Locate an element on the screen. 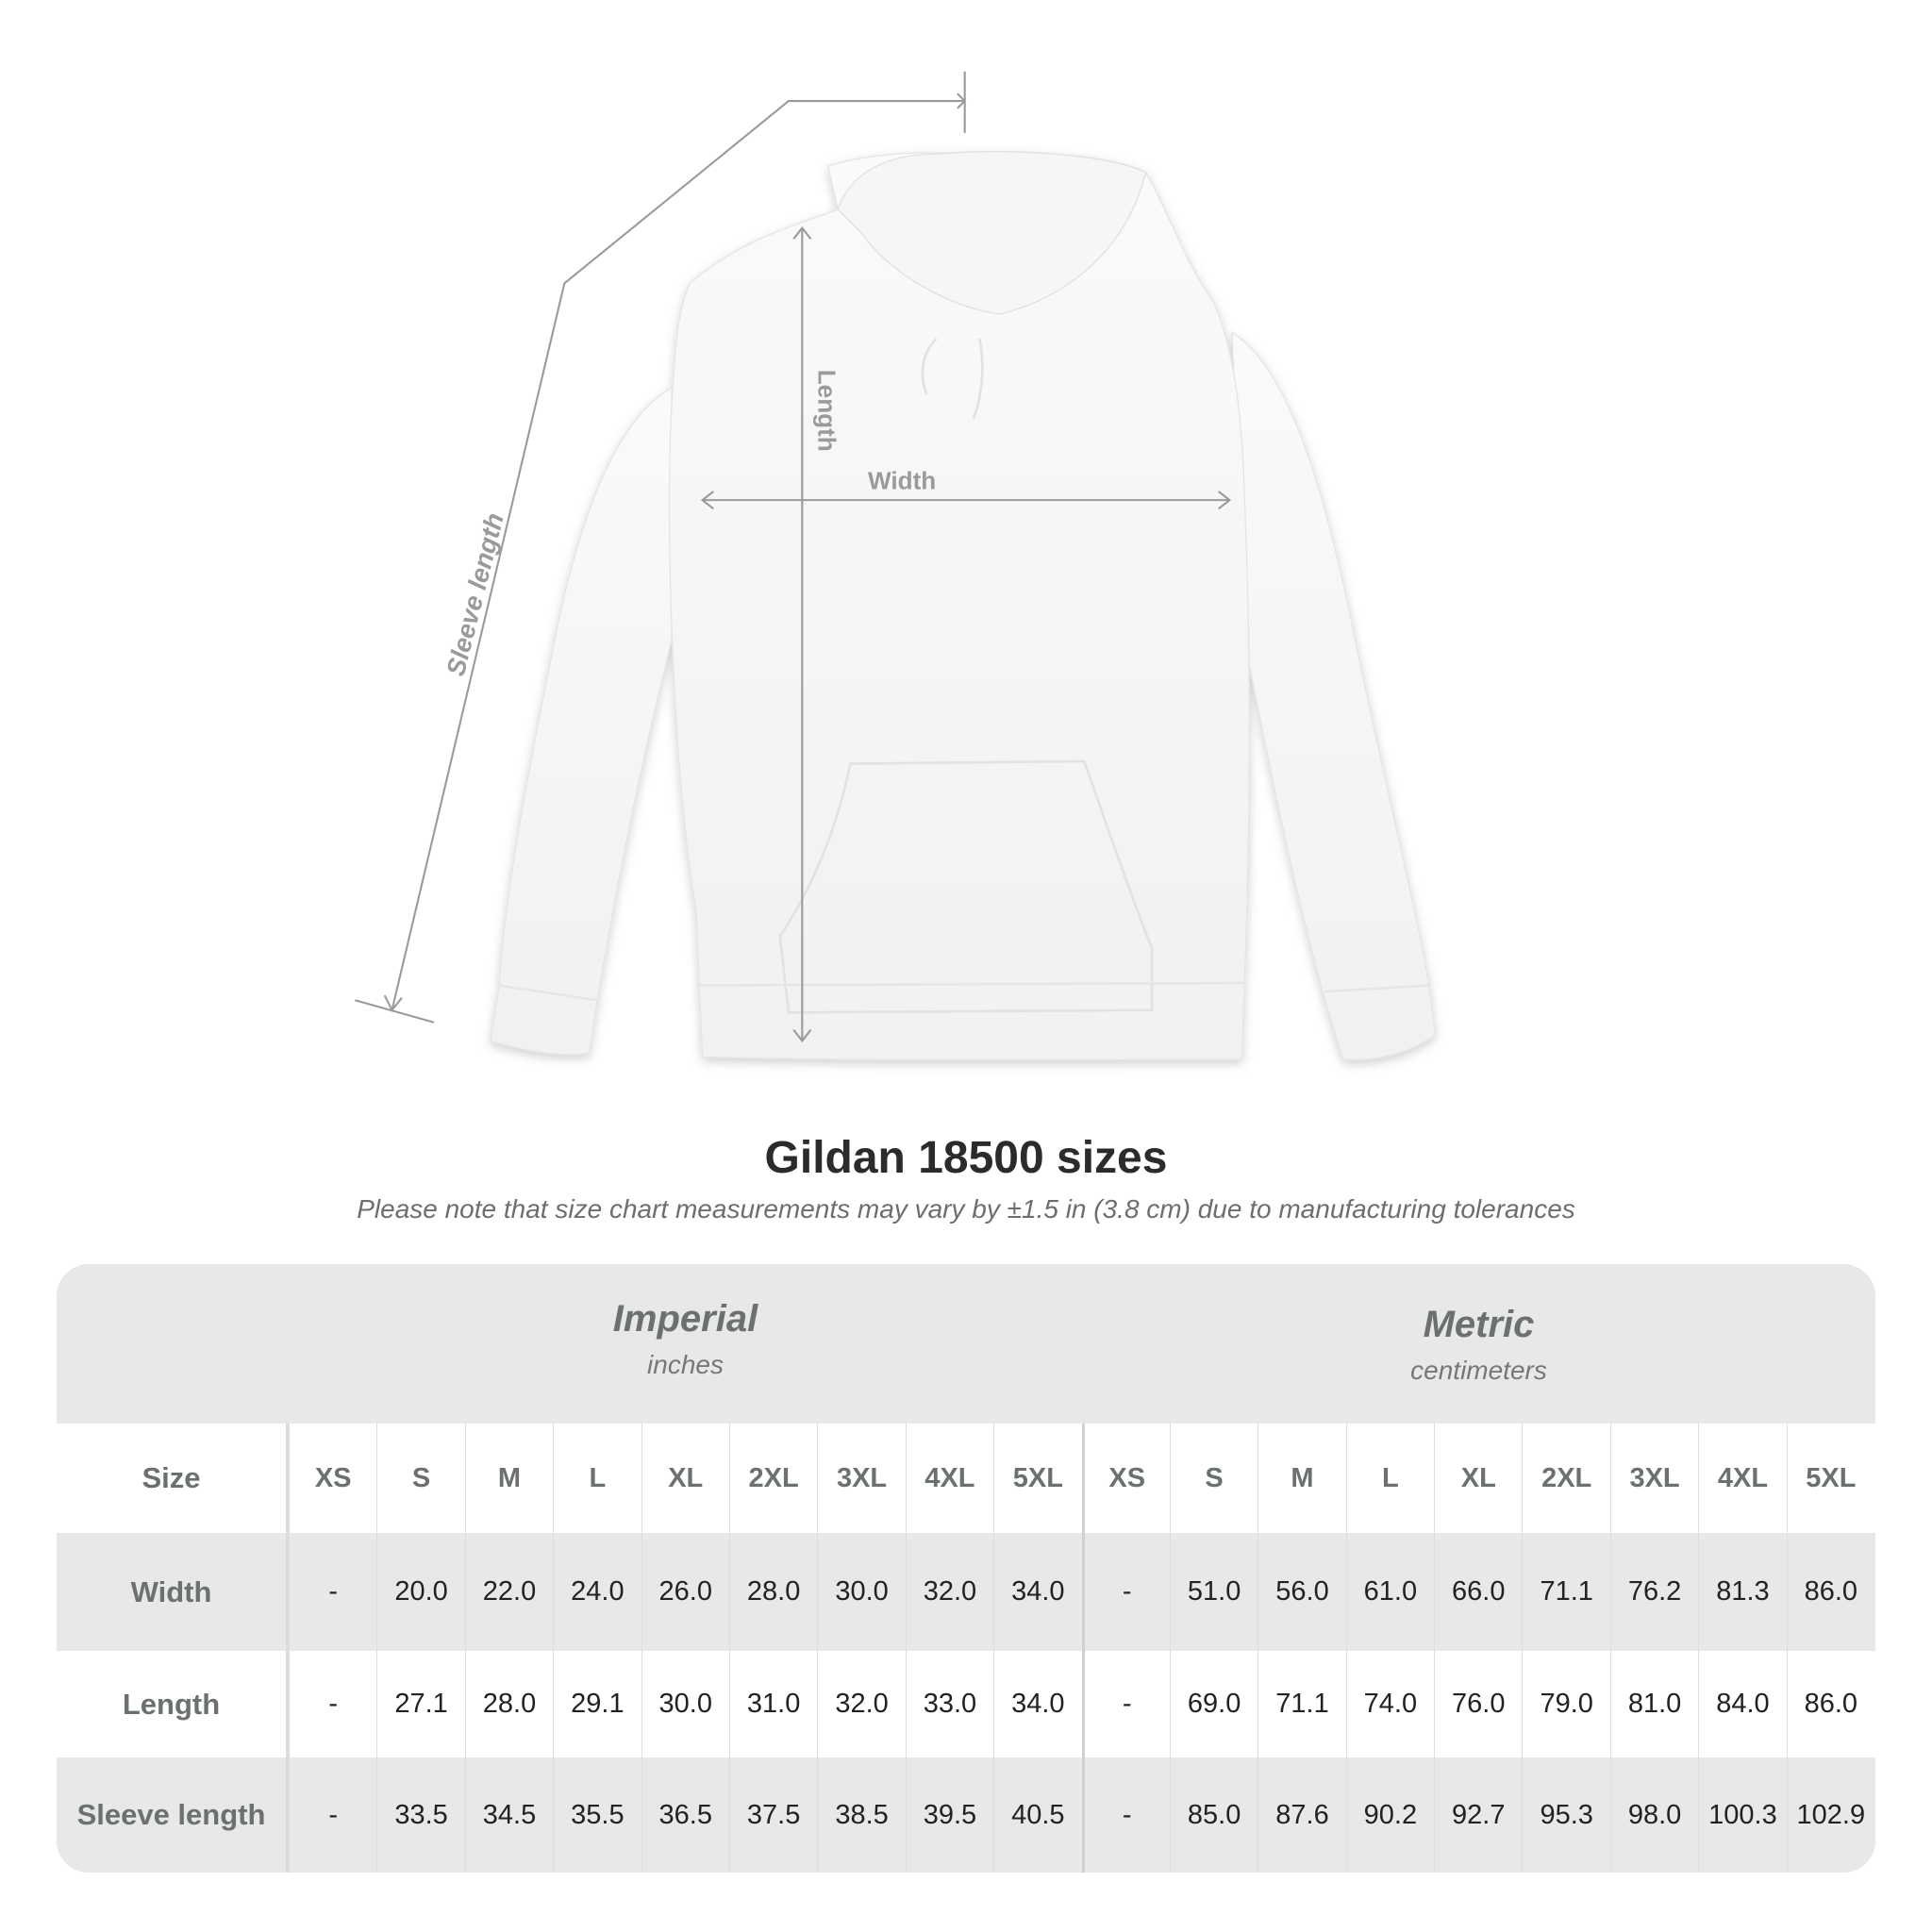  metric-value-cell: 92.7 is located at coordinates (1478, 1815).